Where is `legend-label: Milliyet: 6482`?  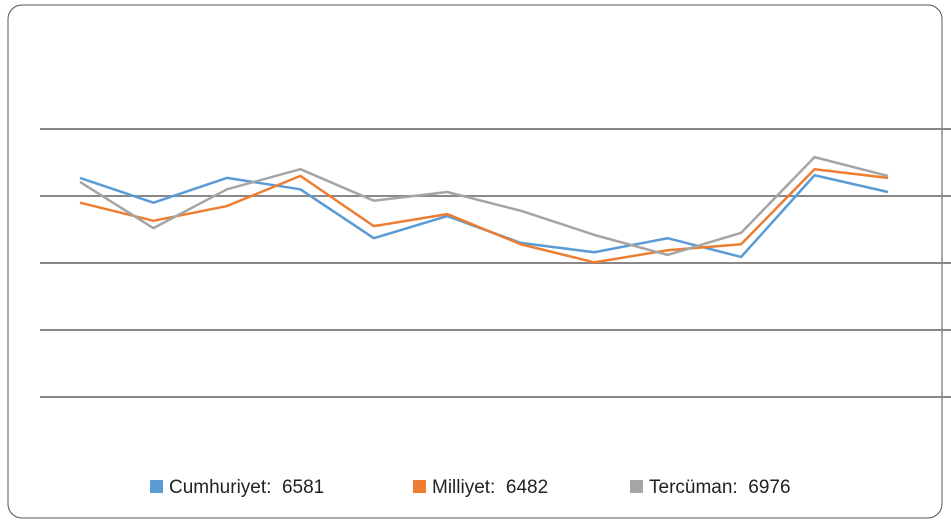 legend-label: Milliyet: 6482 is located at coordinates (490, 487).